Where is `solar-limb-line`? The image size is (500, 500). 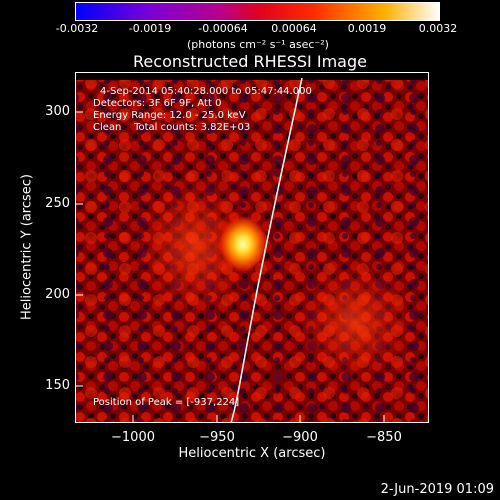
solar-limb-line is located at coordinates (266, 250).